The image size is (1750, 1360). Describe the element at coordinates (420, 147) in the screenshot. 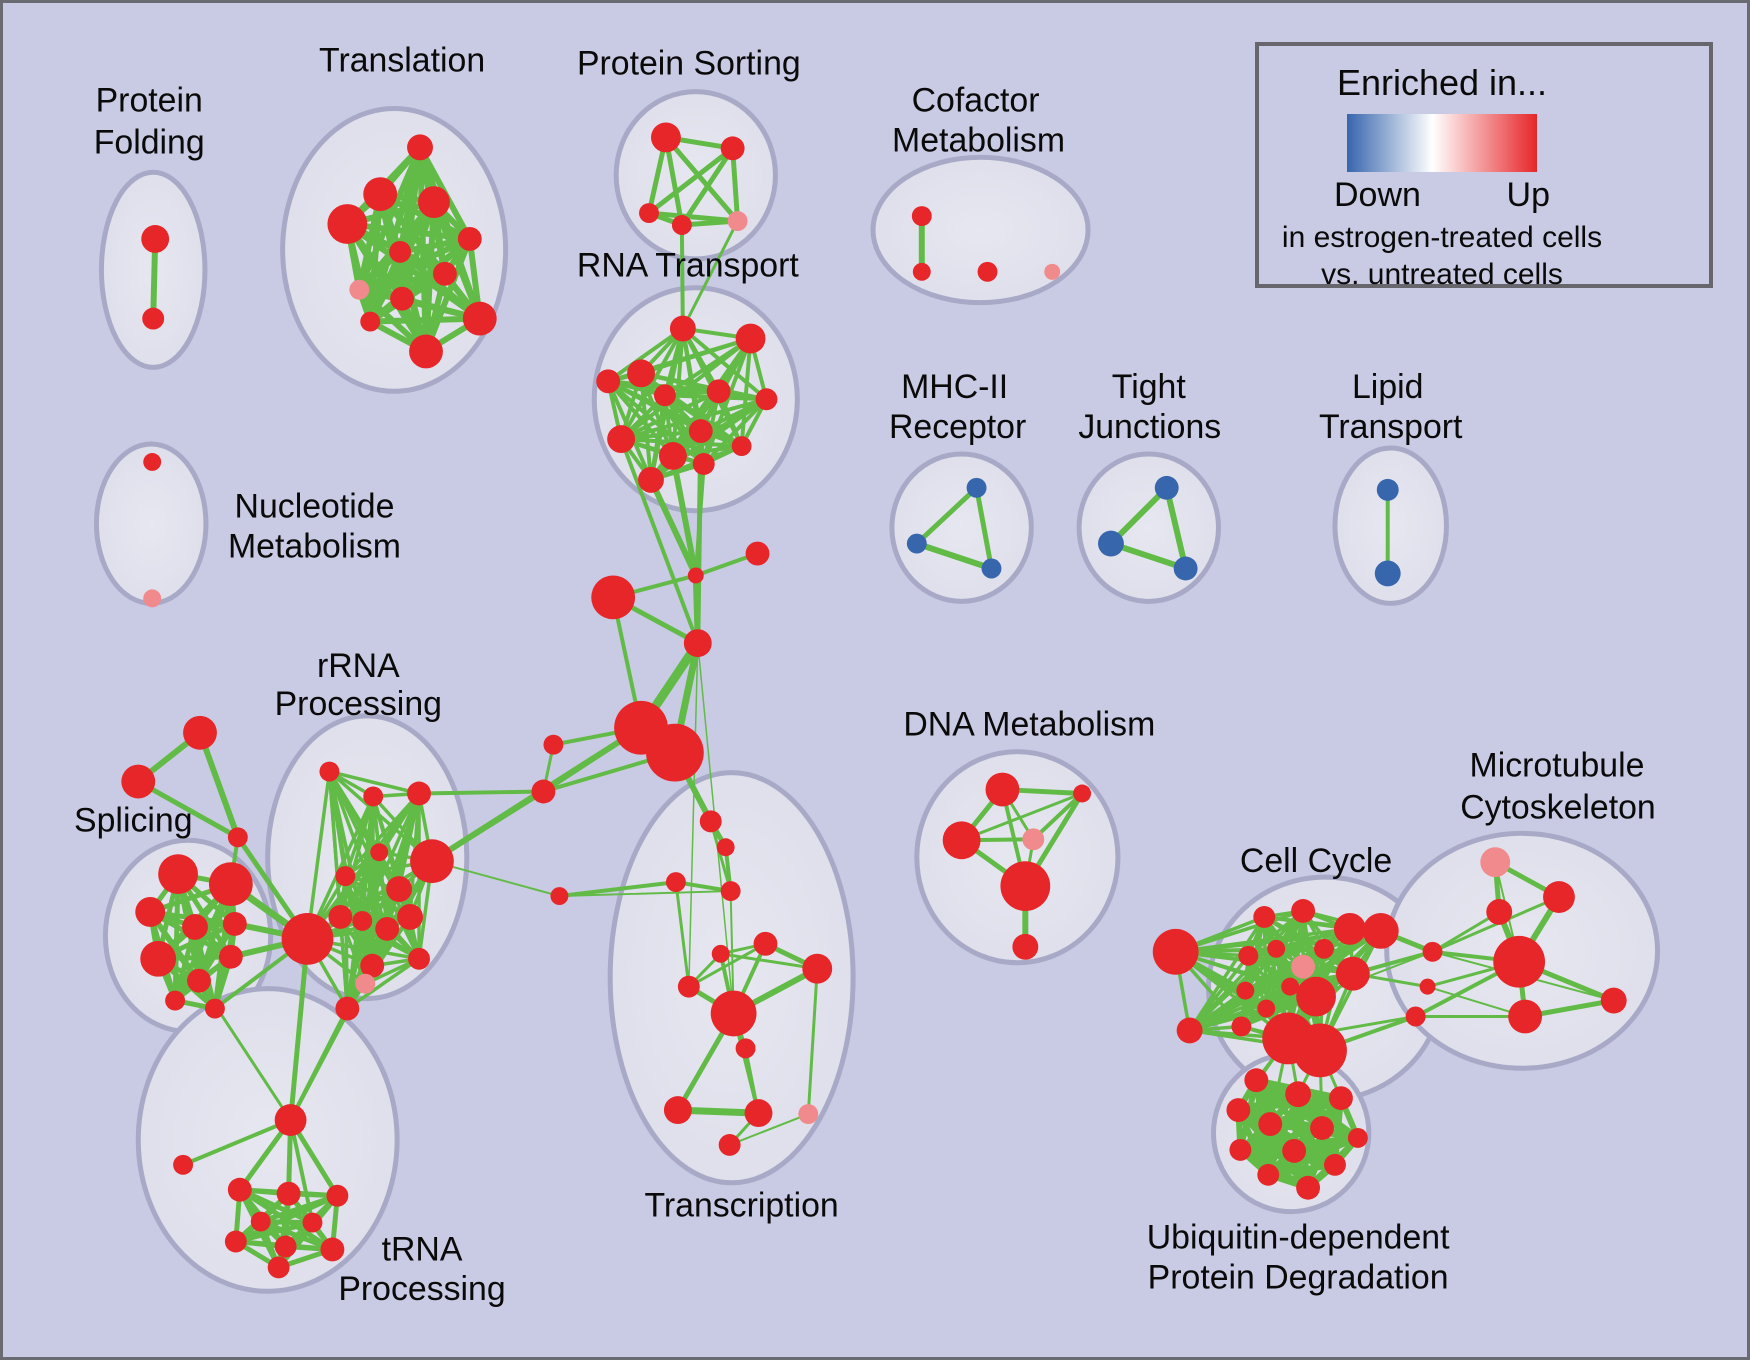

I see `node-t1` at that location.